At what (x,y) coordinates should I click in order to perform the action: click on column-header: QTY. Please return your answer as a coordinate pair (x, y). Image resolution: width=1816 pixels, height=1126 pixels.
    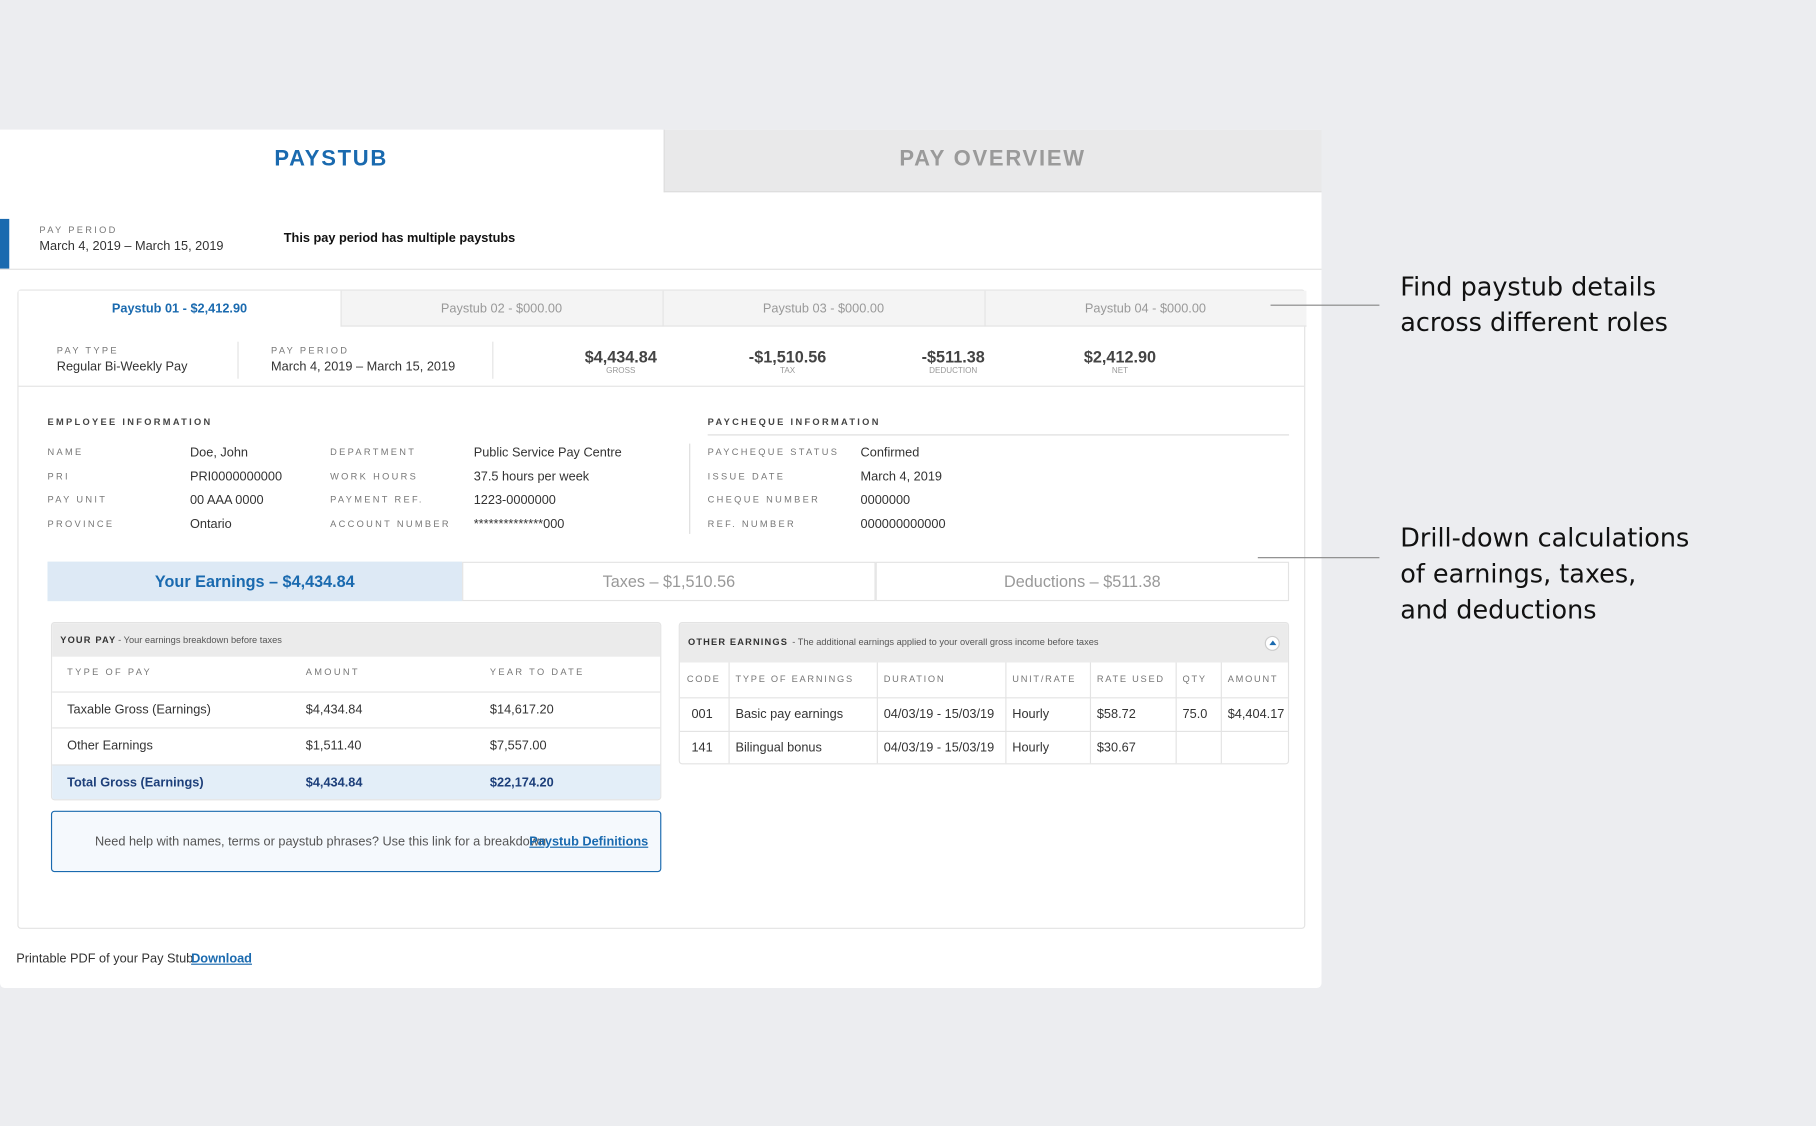
    Looking at the image, I should click on (1194, 679).